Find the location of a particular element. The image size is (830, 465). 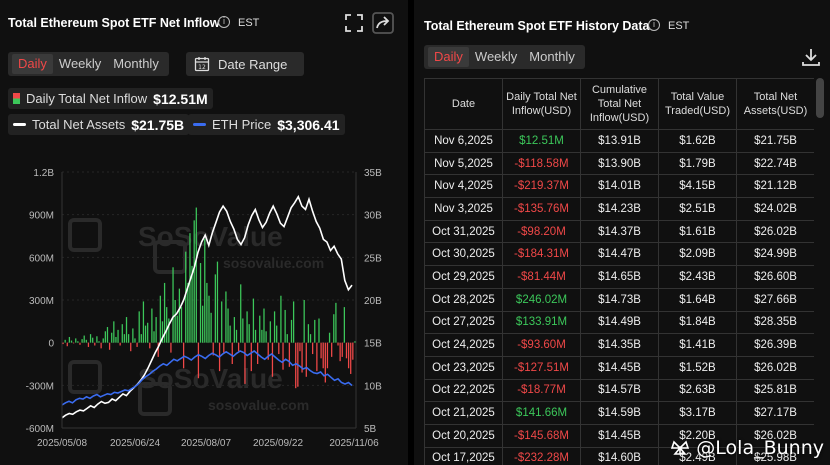

table-row: Oct 30,2025 -$184.31M $14.47B $2.09B $24.99B is located at coordinates (619, 254).